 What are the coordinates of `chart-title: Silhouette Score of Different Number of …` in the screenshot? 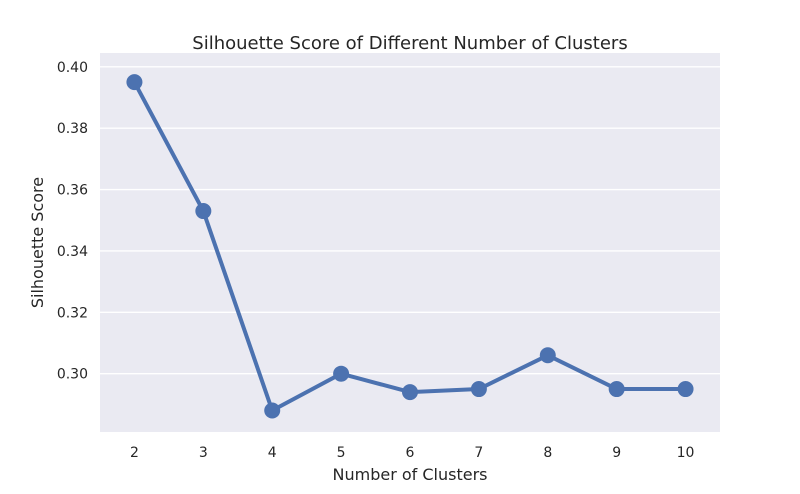 It's located at (409, 43).